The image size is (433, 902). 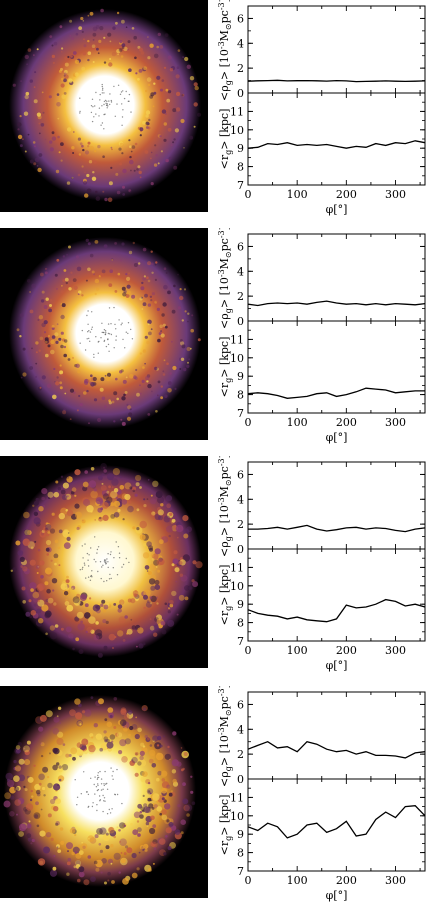 I want to click on r-plot-4: 7 8 9 10 11<rg> [kpc], so click(x=322, y=828).